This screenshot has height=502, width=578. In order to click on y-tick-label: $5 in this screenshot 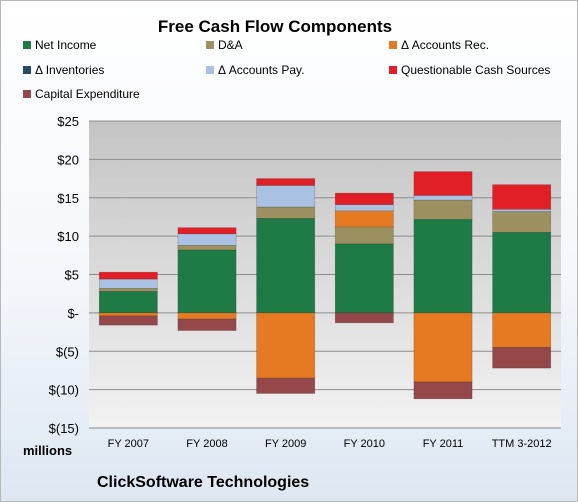, I will do `click(72, 275)`.